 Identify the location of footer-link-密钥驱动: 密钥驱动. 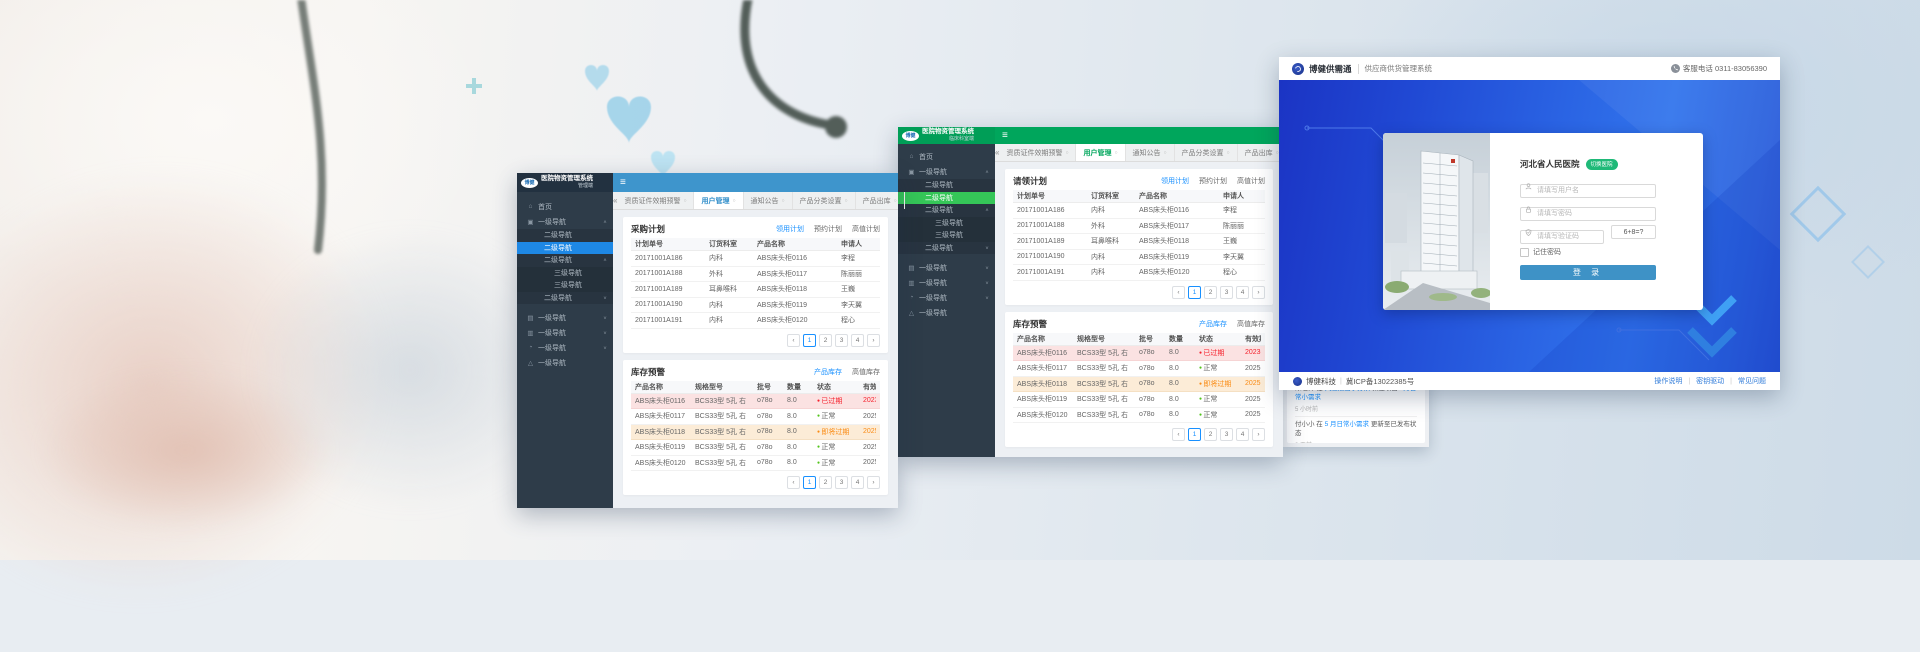
(1710, 381).